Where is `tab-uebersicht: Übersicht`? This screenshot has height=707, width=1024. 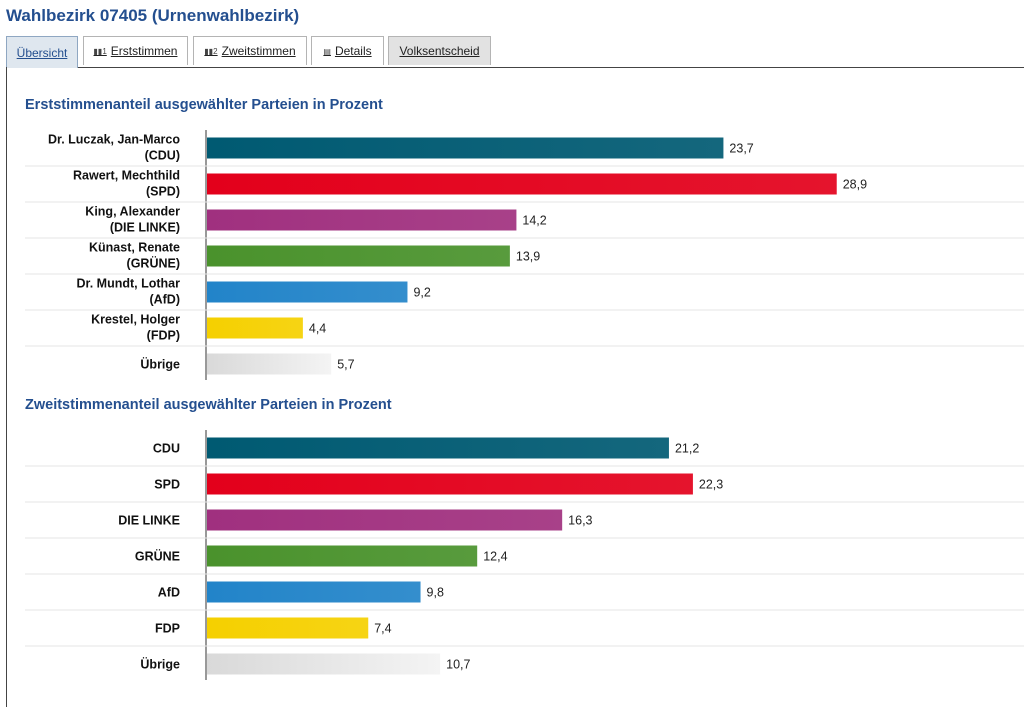 tab-uebersicht: Übersicht is located at coordinates (42, 52).